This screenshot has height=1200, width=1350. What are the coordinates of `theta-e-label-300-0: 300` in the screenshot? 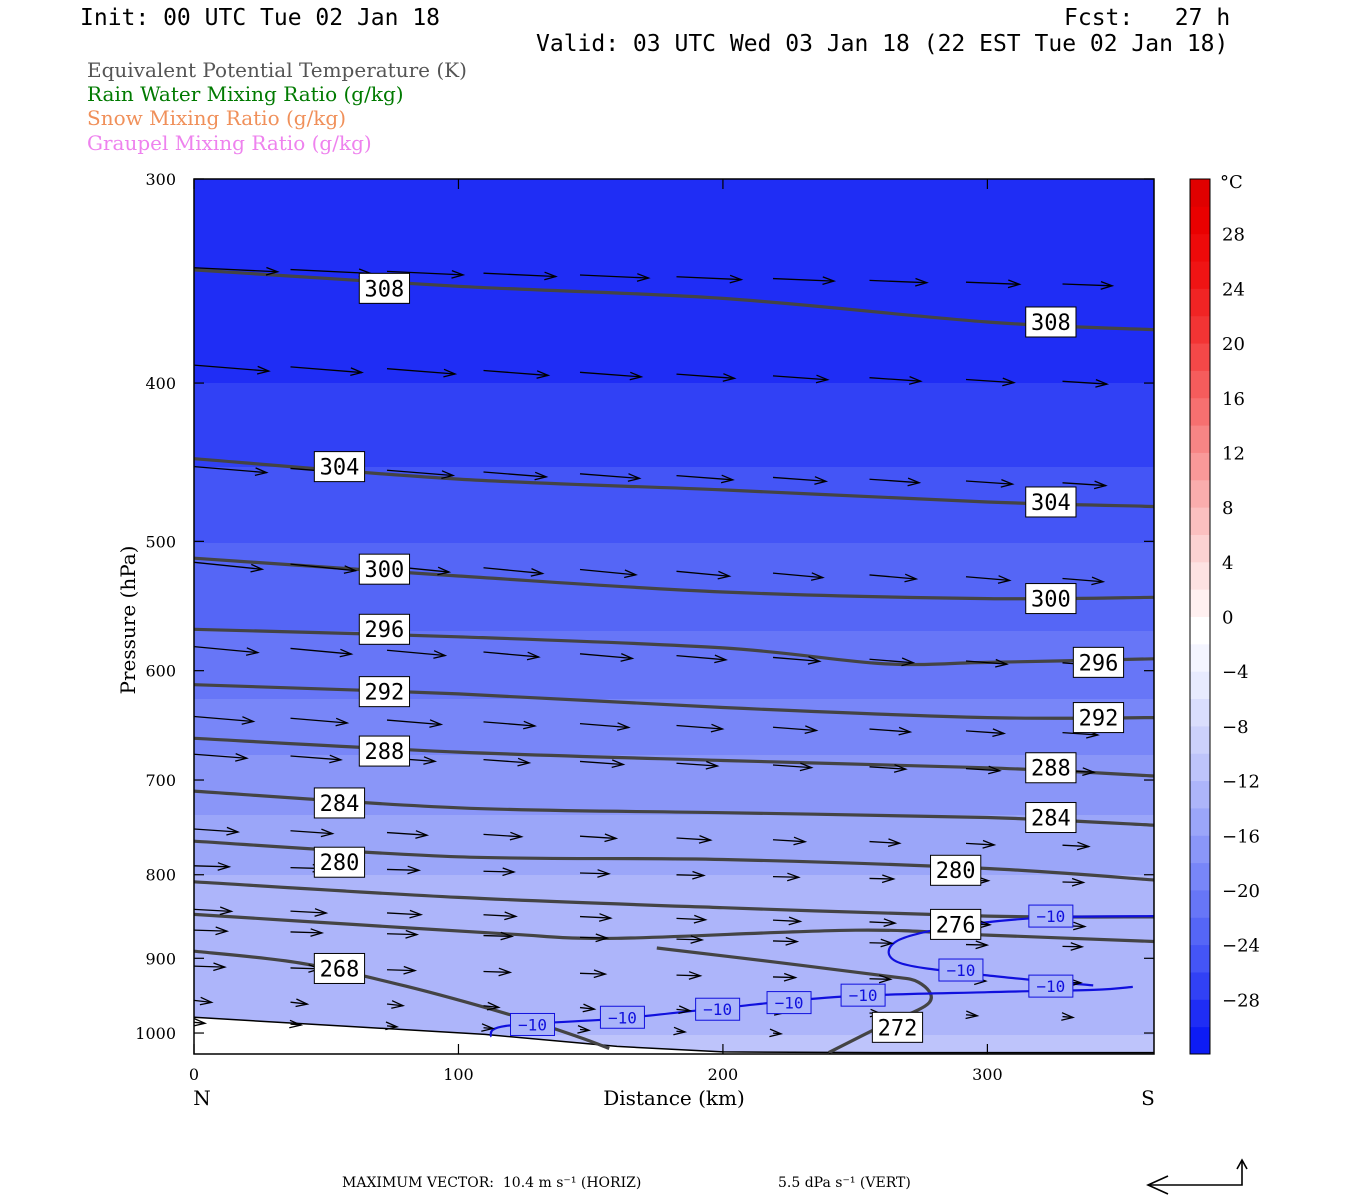 It's located at (385, 570).